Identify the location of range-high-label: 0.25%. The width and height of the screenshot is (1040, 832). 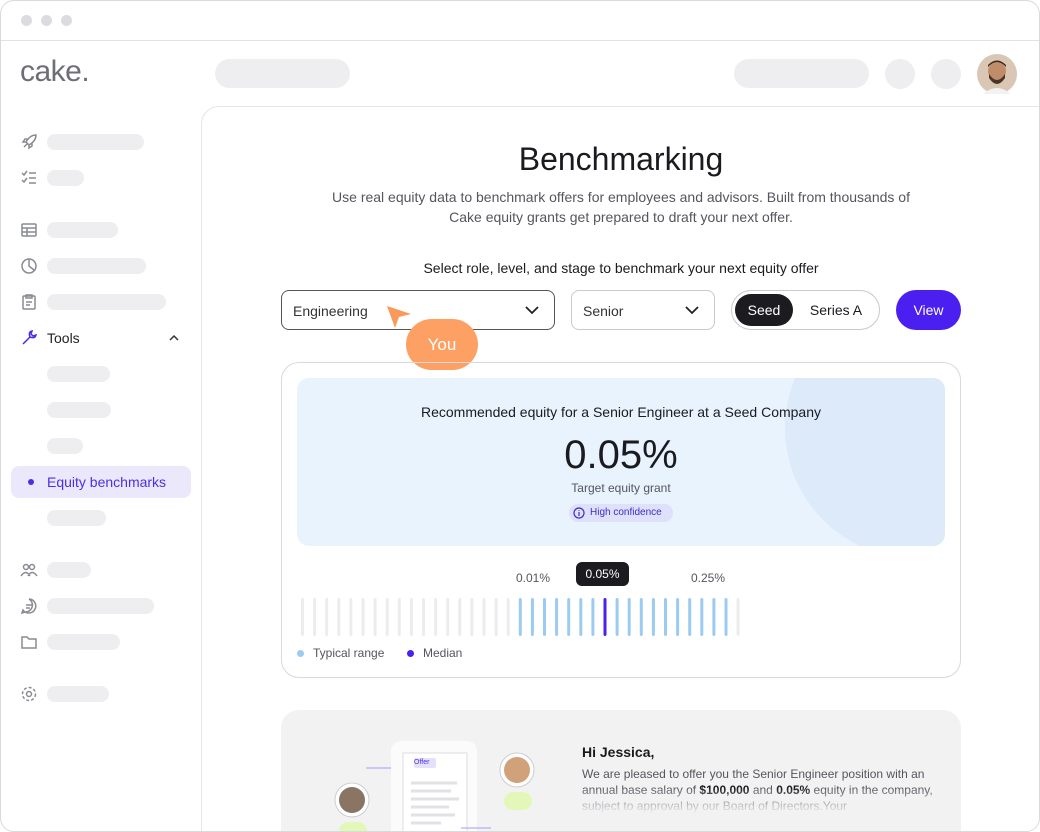
(708, 578).